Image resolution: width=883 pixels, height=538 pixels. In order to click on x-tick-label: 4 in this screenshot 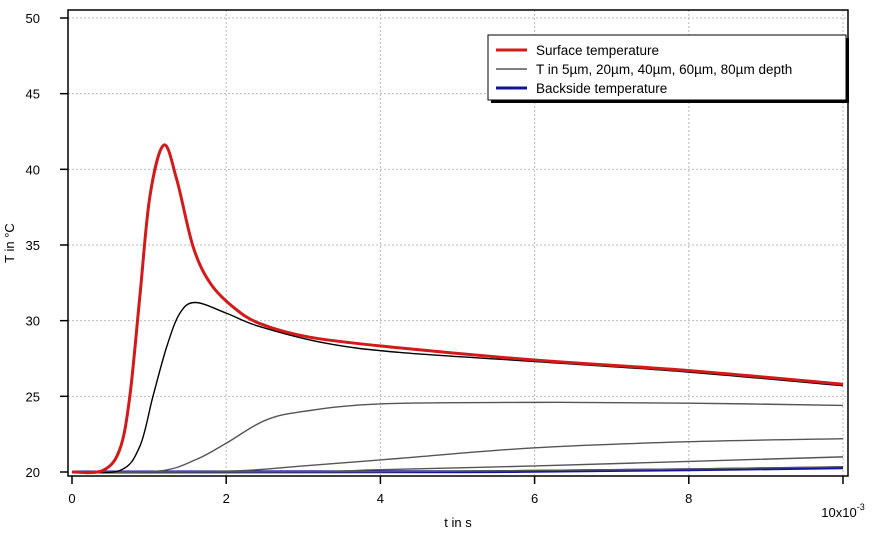, I will do `click(380, 498)`.